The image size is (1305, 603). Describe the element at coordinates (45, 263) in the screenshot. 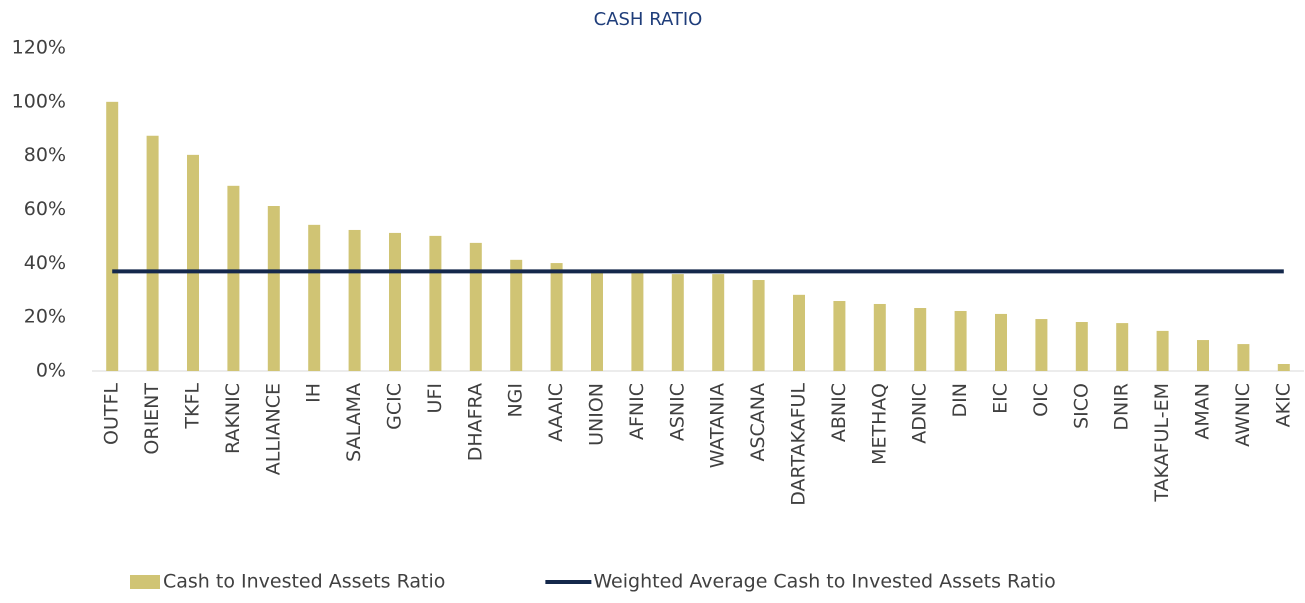

I see `y-tick-label: 40%` at that location.